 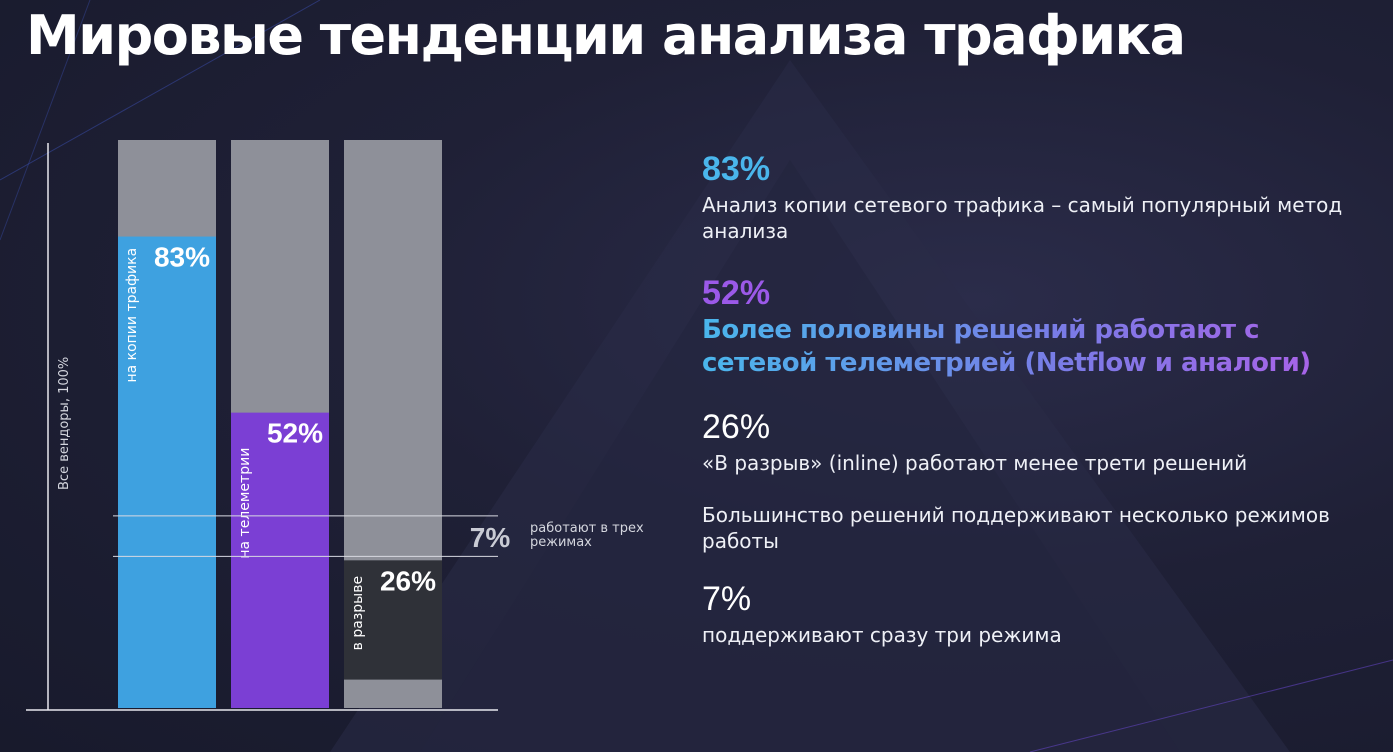 I want to click on y-axis-label: Все вендоры, 100%, so click(x=64, y=423).